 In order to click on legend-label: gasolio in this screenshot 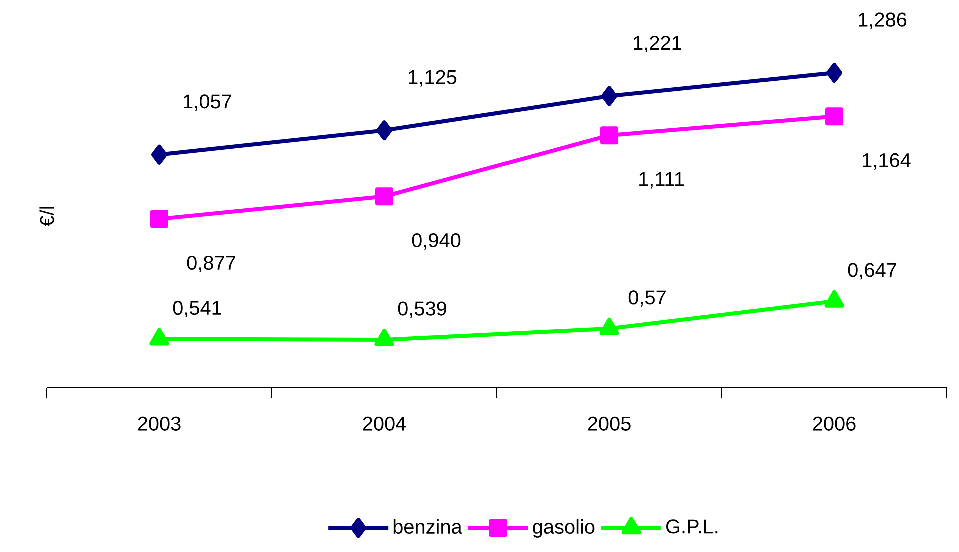, I will do `click(564, 528)`.